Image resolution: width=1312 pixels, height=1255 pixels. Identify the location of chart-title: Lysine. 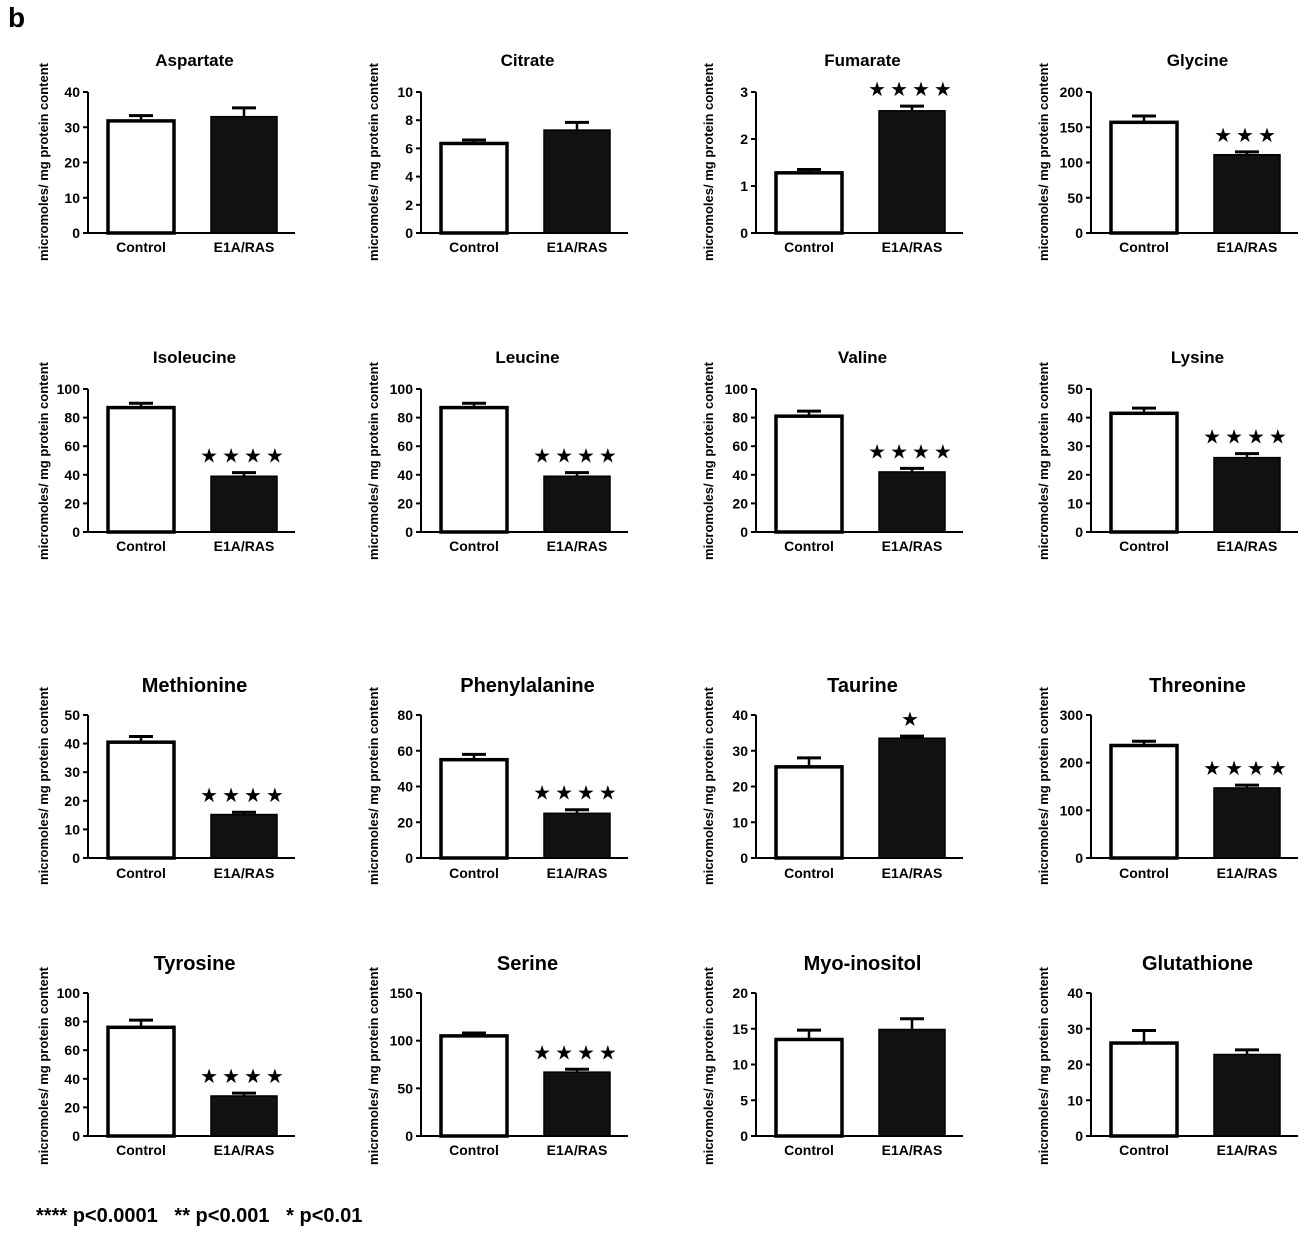
(1197, 357).